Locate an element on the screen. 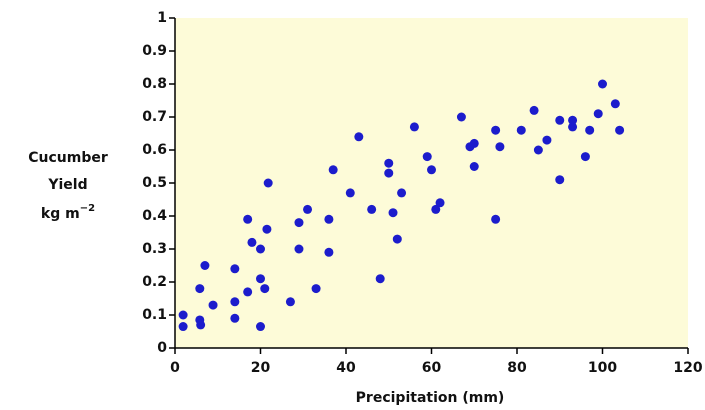  y-axis-label: Yield is located at coordinates (67, 185).